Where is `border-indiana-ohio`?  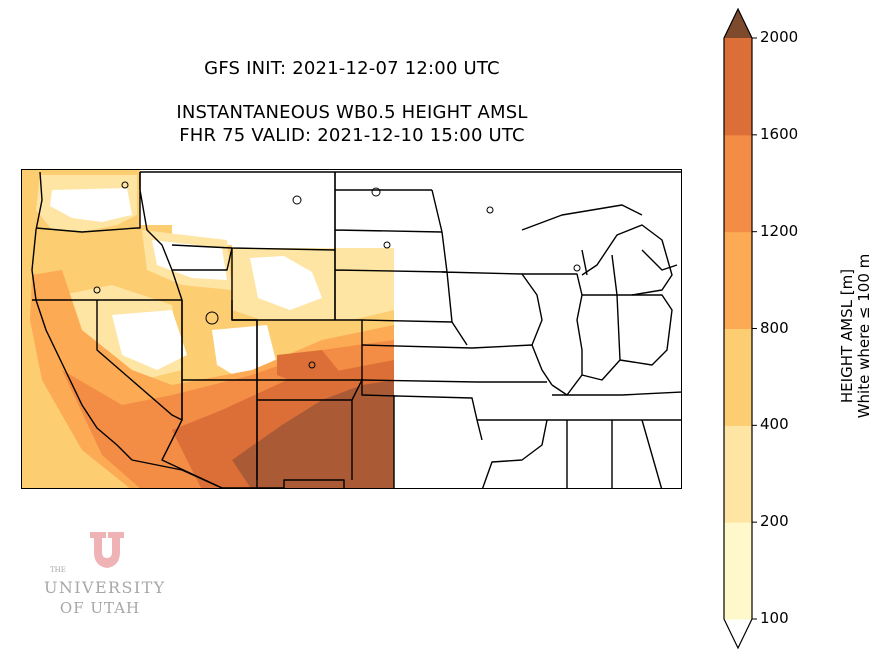
border-indiana-ohio is located at coordinates (627, 337).